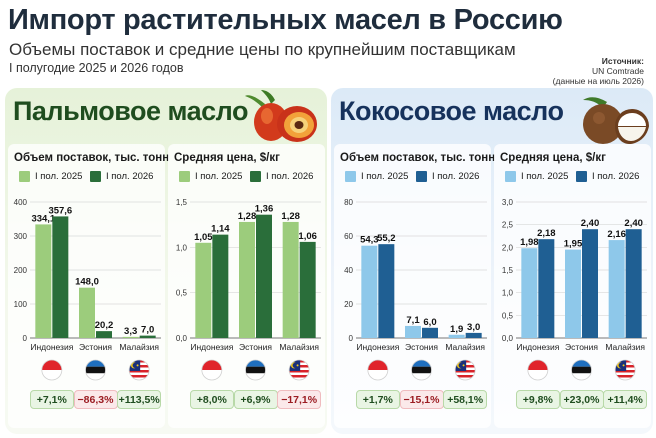 This screenshot has height=438, width=656. I want to click on data-label: 20,2, so click(104, 325).